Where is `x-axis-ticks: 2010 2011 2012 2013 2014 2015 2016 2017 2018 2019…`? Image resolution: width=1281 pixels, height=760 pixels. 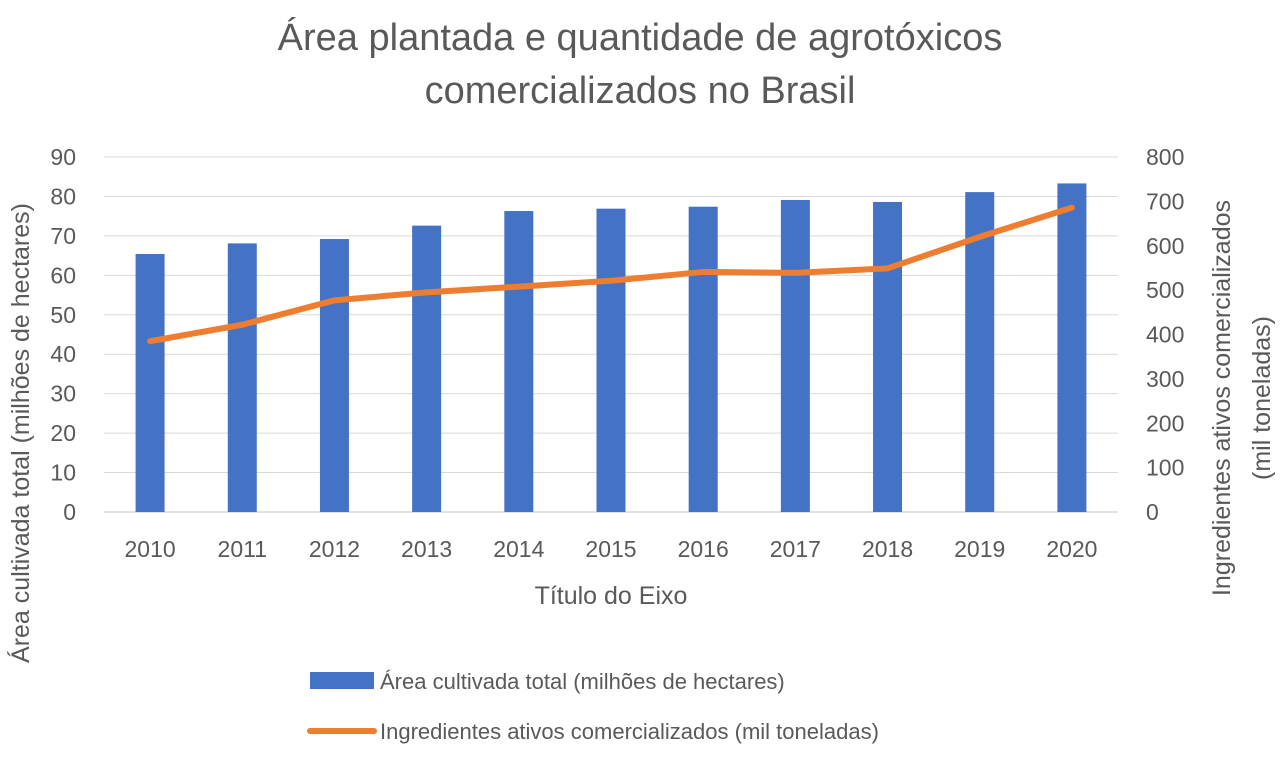
x-axis-ticks: 2010 2011 2012 2013 2014 2015 2016 2017 2018 2019… is located at coordinates (611, 549).